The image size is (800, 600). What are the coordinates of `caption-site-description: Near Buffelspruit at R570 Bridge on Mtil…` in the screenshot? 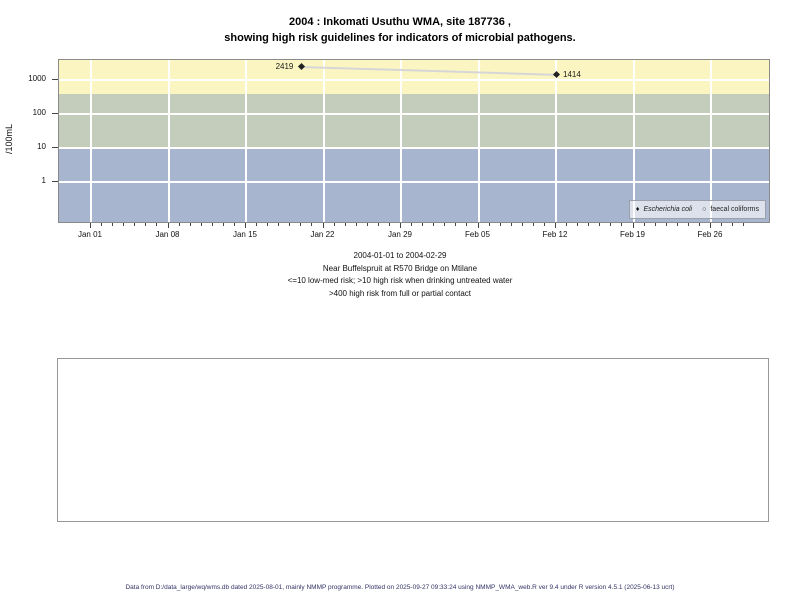 It's located at (400, 268).